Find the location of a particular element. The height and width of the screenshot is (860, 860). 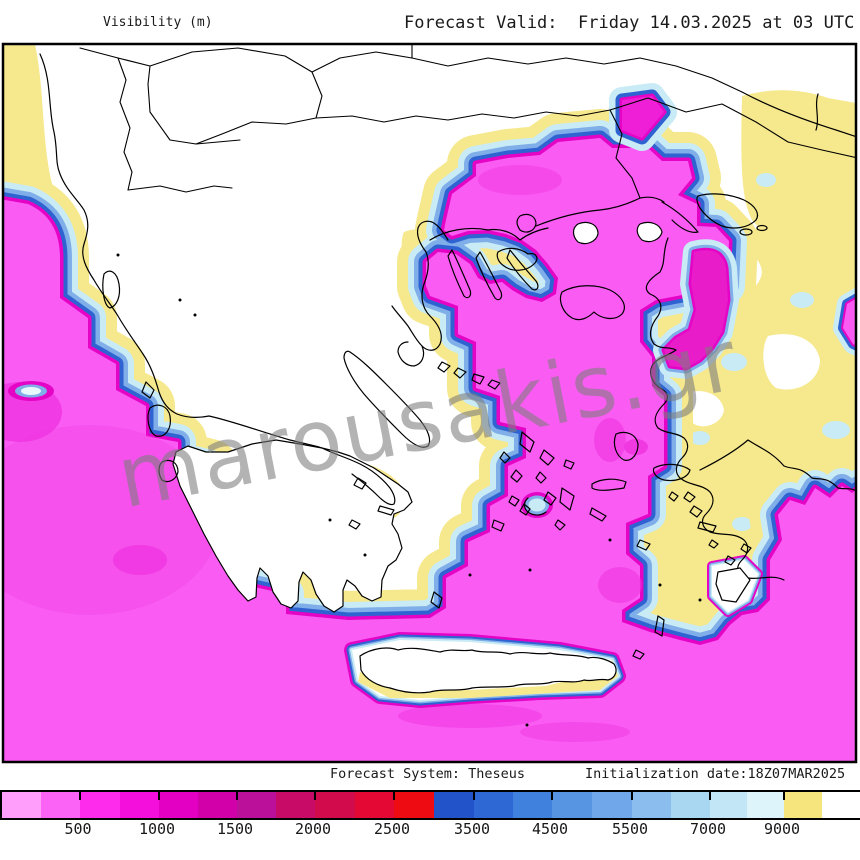

colorbar-tick-label: 1000 is located at coordinates (157, 829).